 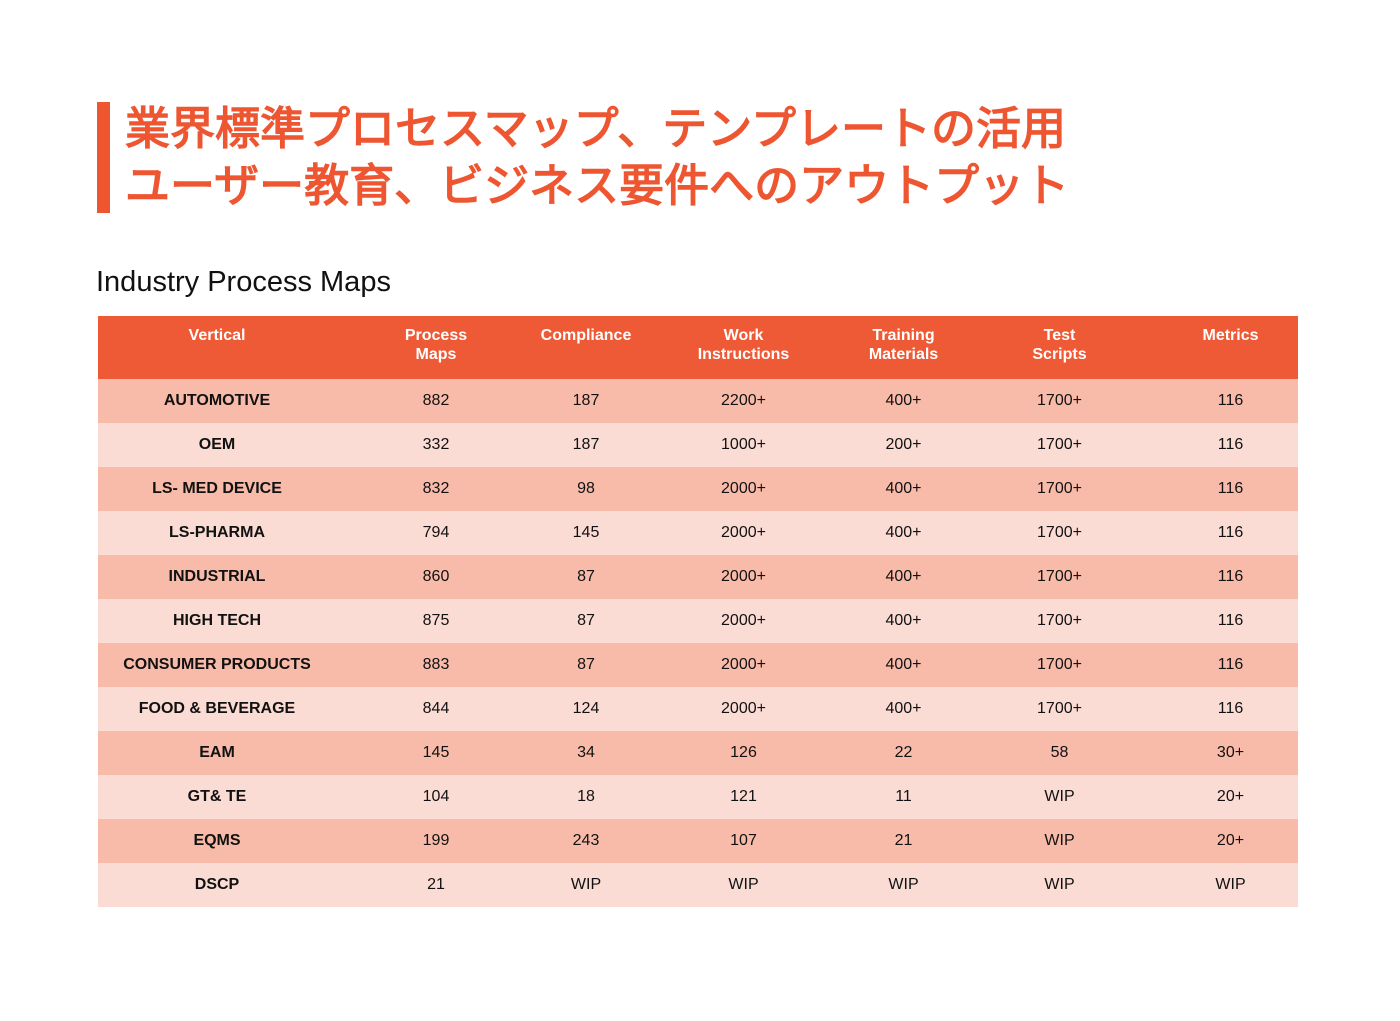 I want to click on cell-vertical: LS-PHARMA, so click(x=217, y=532).